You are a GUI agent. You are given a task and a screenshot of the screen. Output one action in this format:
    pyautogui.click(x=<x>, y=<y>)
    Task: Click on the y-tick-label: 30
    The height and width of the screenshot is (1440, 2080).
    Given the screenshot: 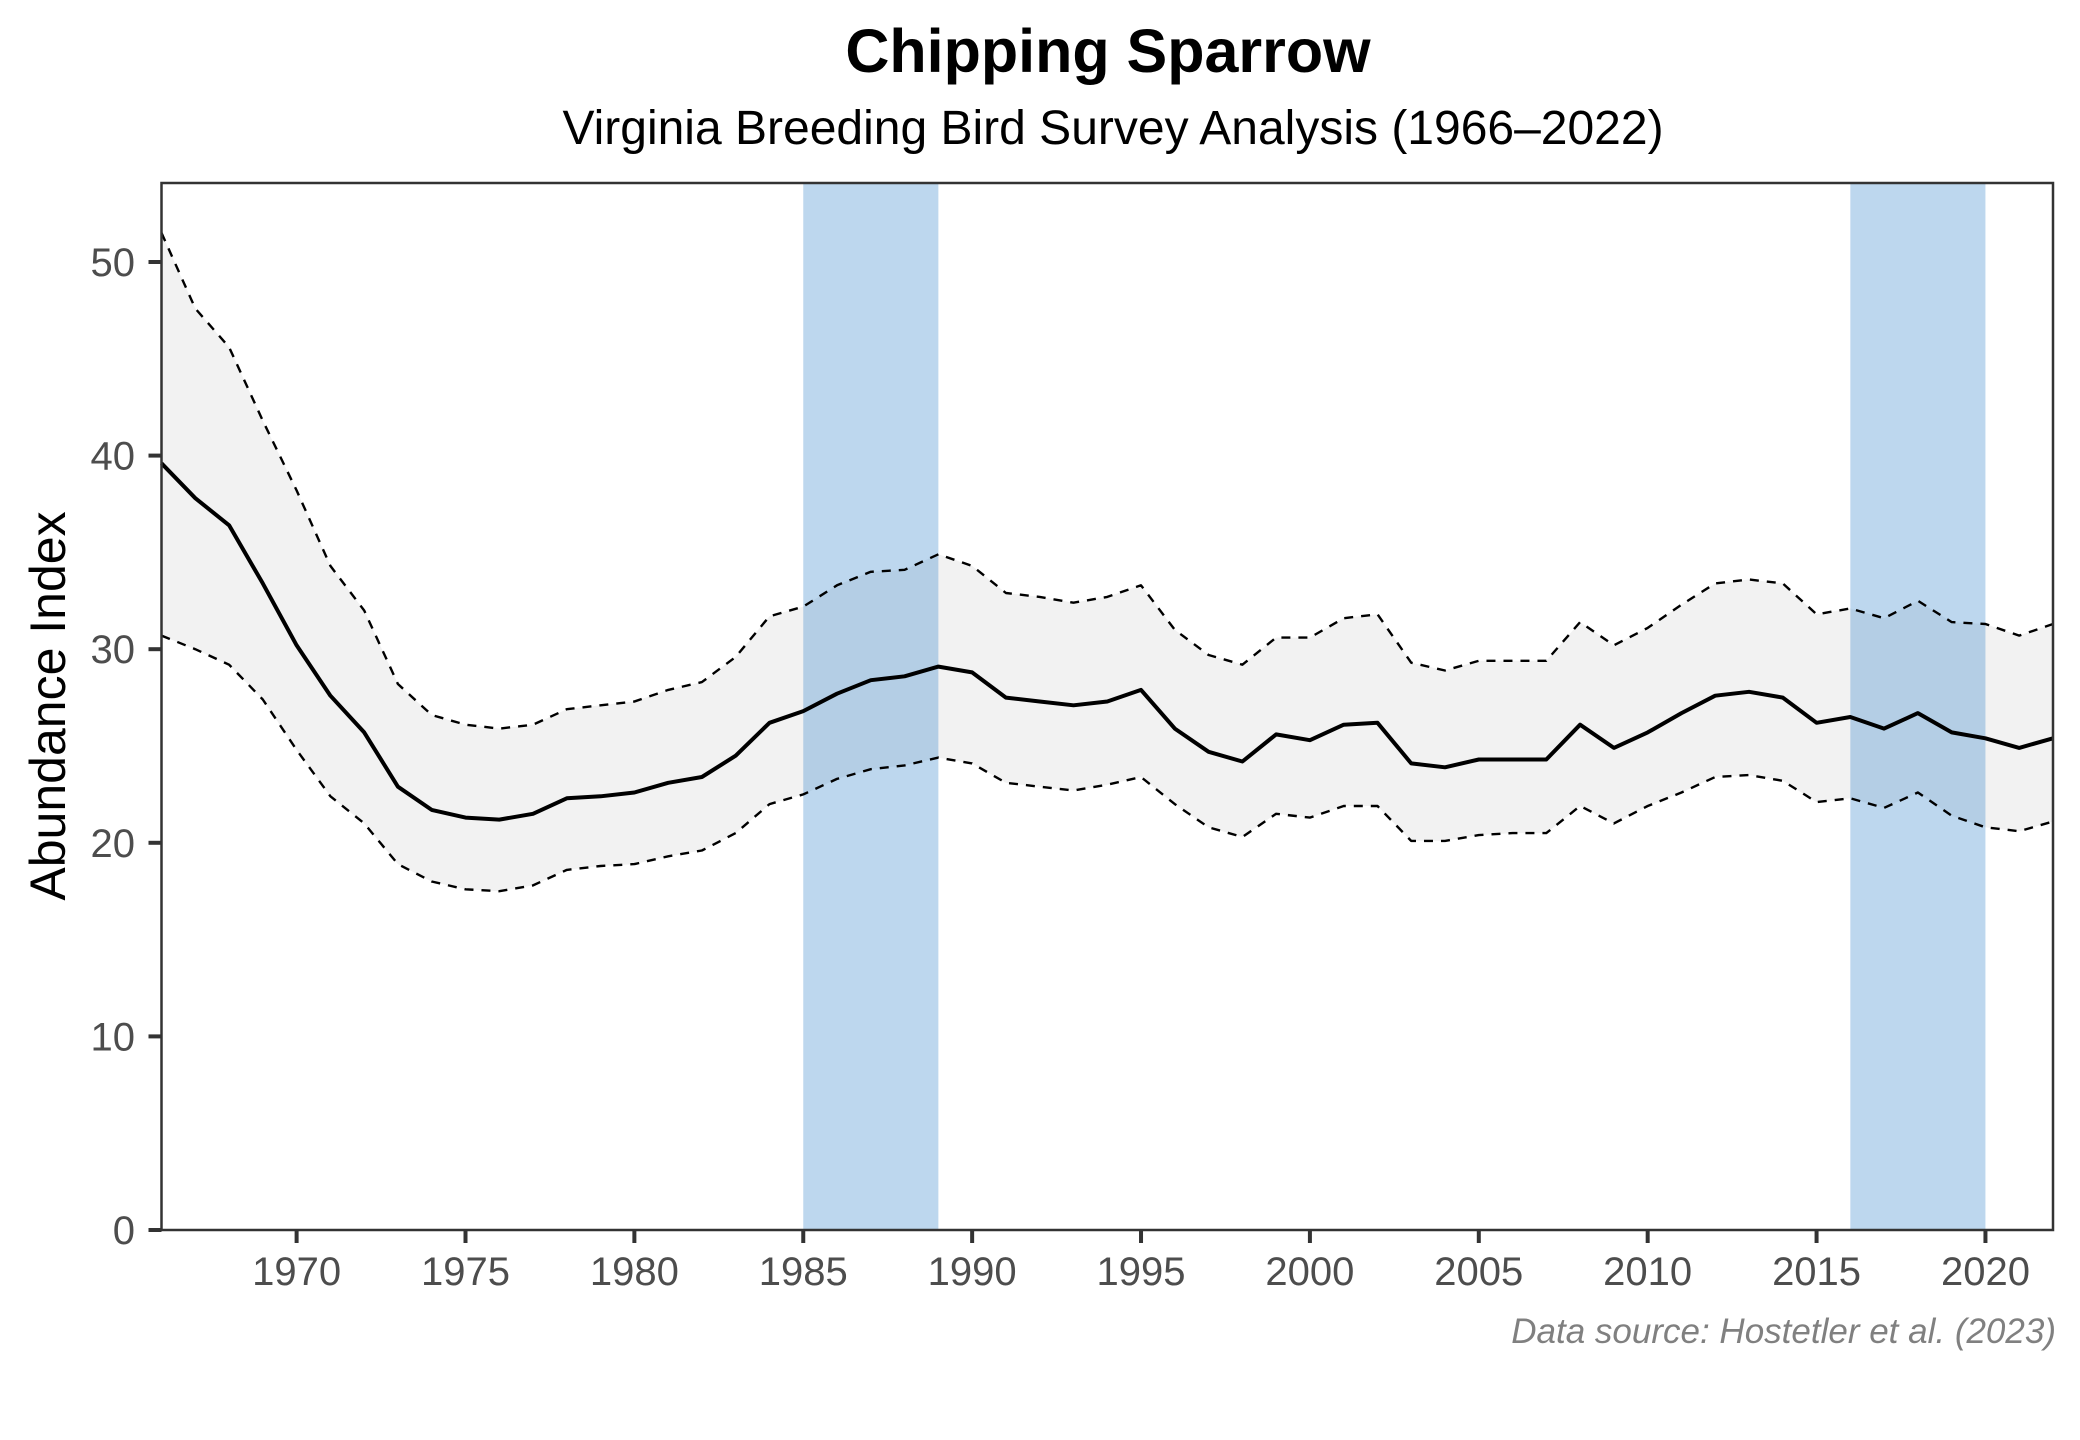 What is the action you would take?
    pyautogui.click(x=113, y=650)
    